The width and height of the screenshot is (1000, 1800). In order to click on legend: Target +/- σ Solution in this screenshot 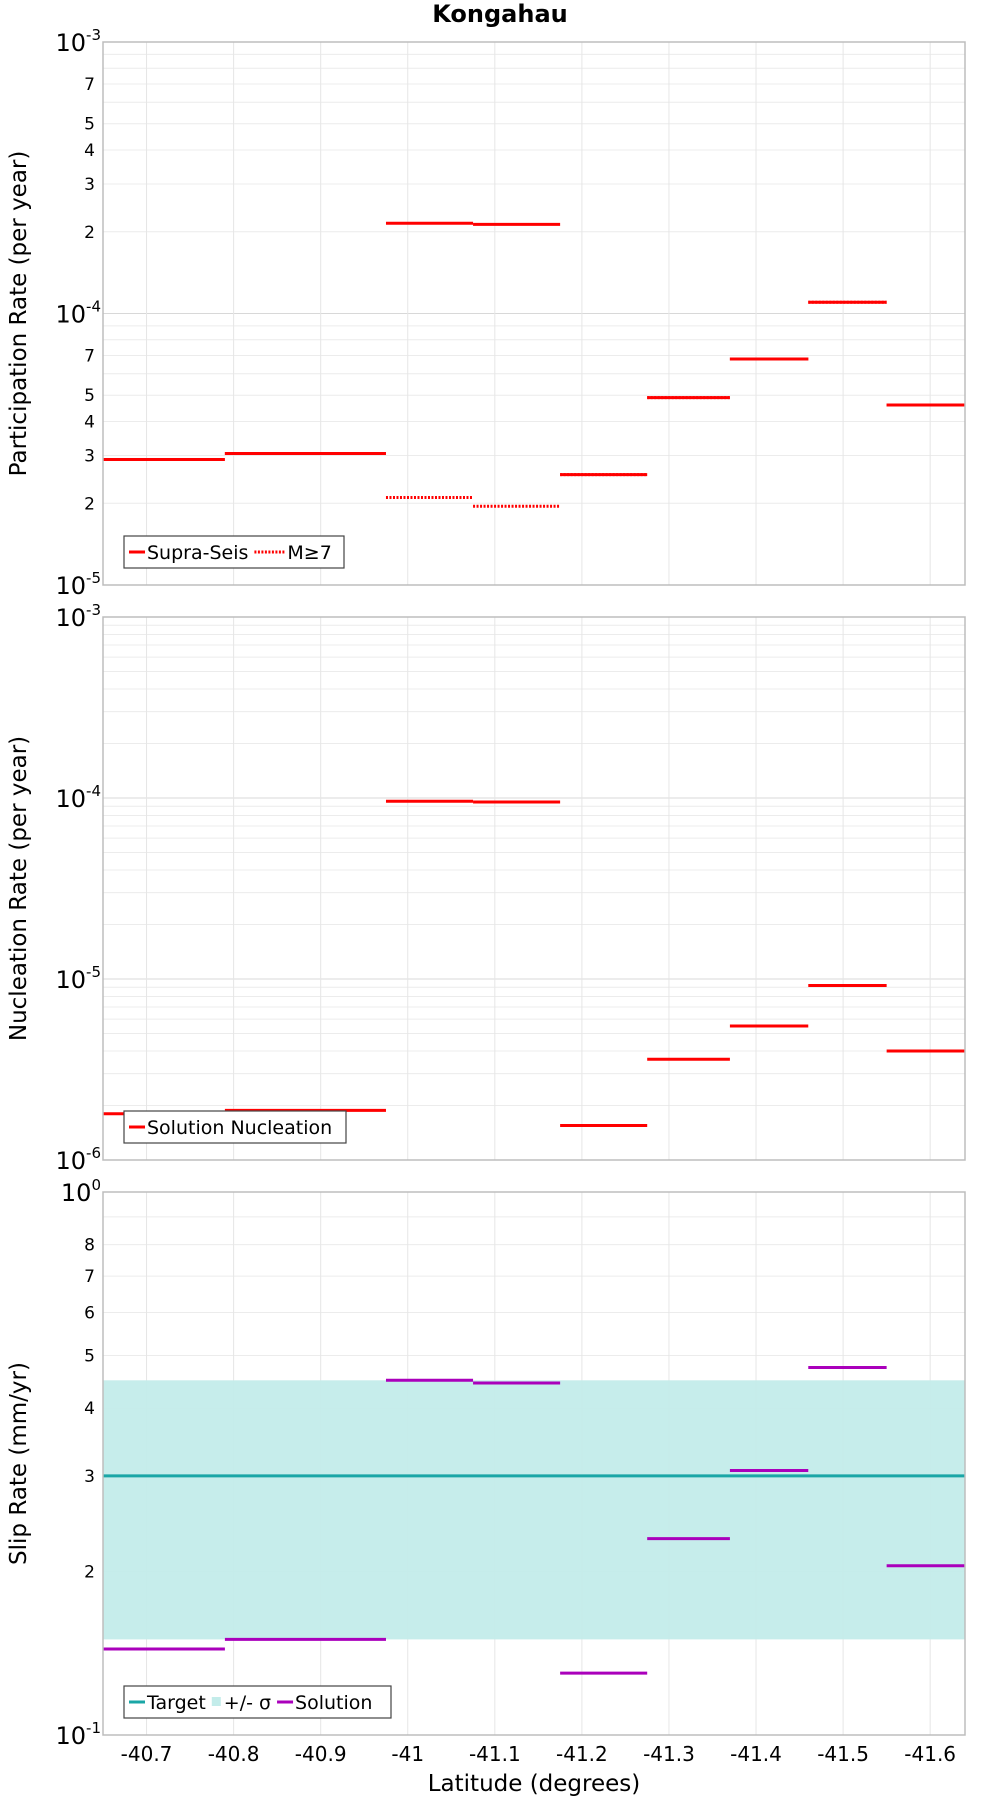, I will do `click(257, 1702)`.